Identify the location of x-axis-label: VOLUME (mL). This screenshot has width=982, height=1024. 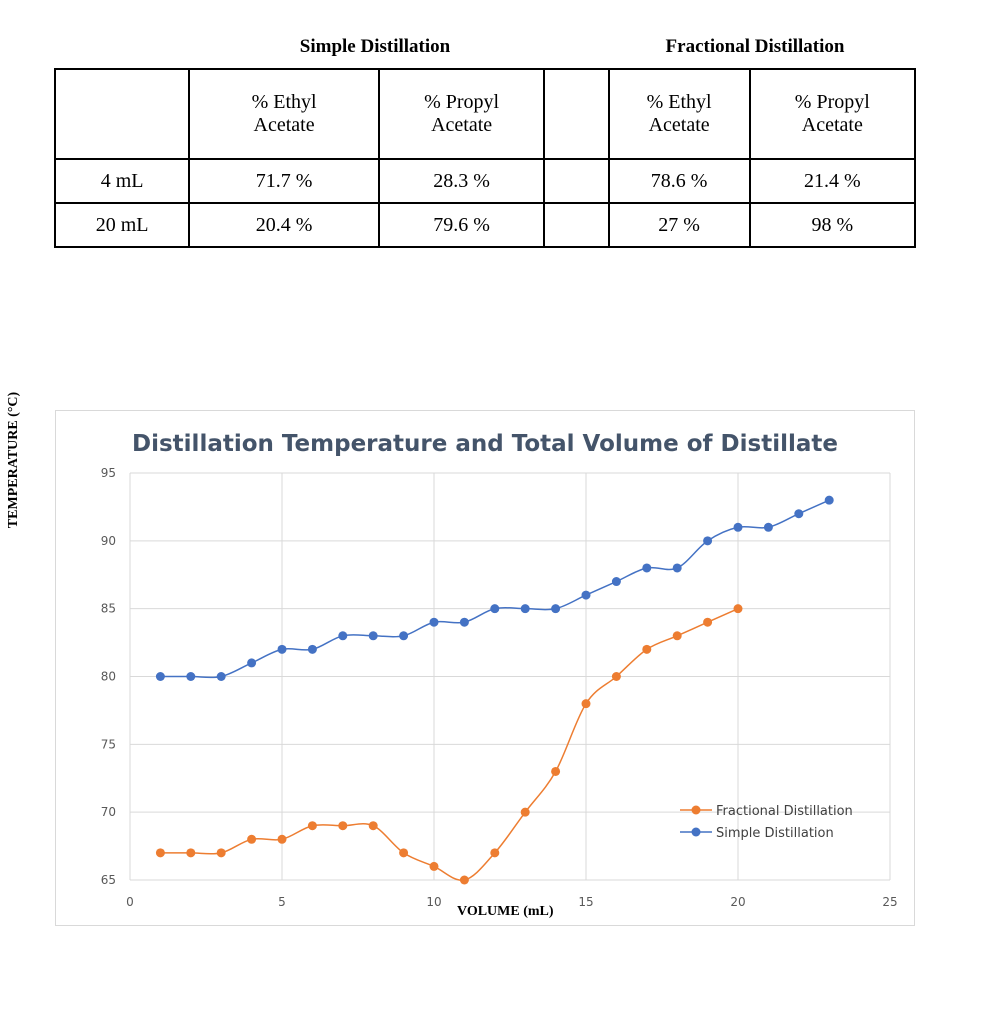
(505, 911).